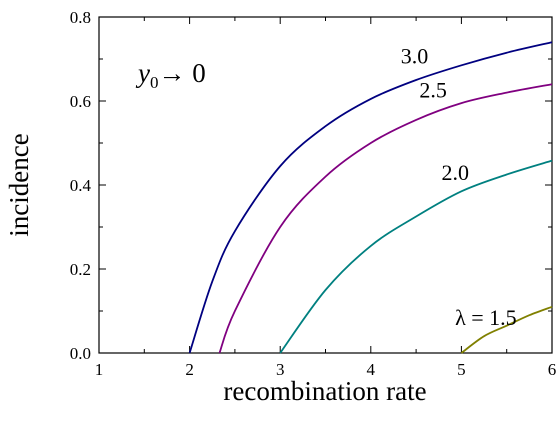  What do you see at coordinates (80, 101) in the screenshot?
I see `y-tick-label: 0.6` at bounding box center [80, 101].